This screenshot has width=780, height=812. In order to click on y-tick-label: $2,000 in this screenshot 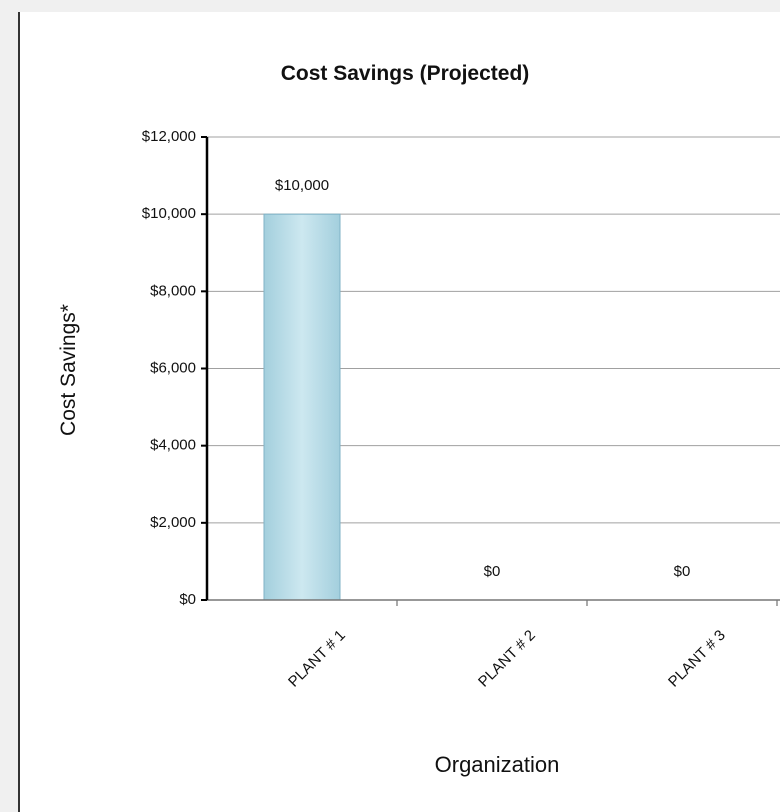, I will do `click(173, 522)`.